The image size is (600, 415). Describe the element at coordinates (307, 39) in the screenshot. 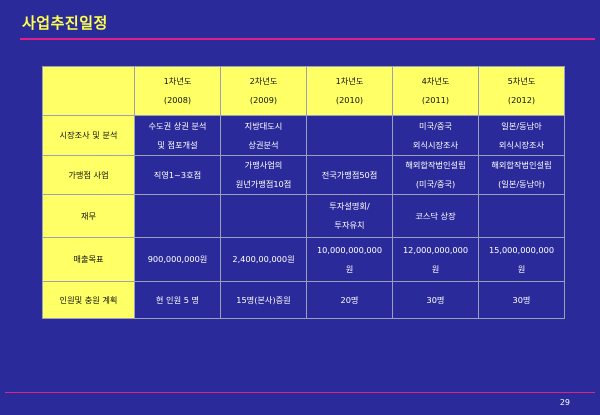

I see `title-divider` at that location.